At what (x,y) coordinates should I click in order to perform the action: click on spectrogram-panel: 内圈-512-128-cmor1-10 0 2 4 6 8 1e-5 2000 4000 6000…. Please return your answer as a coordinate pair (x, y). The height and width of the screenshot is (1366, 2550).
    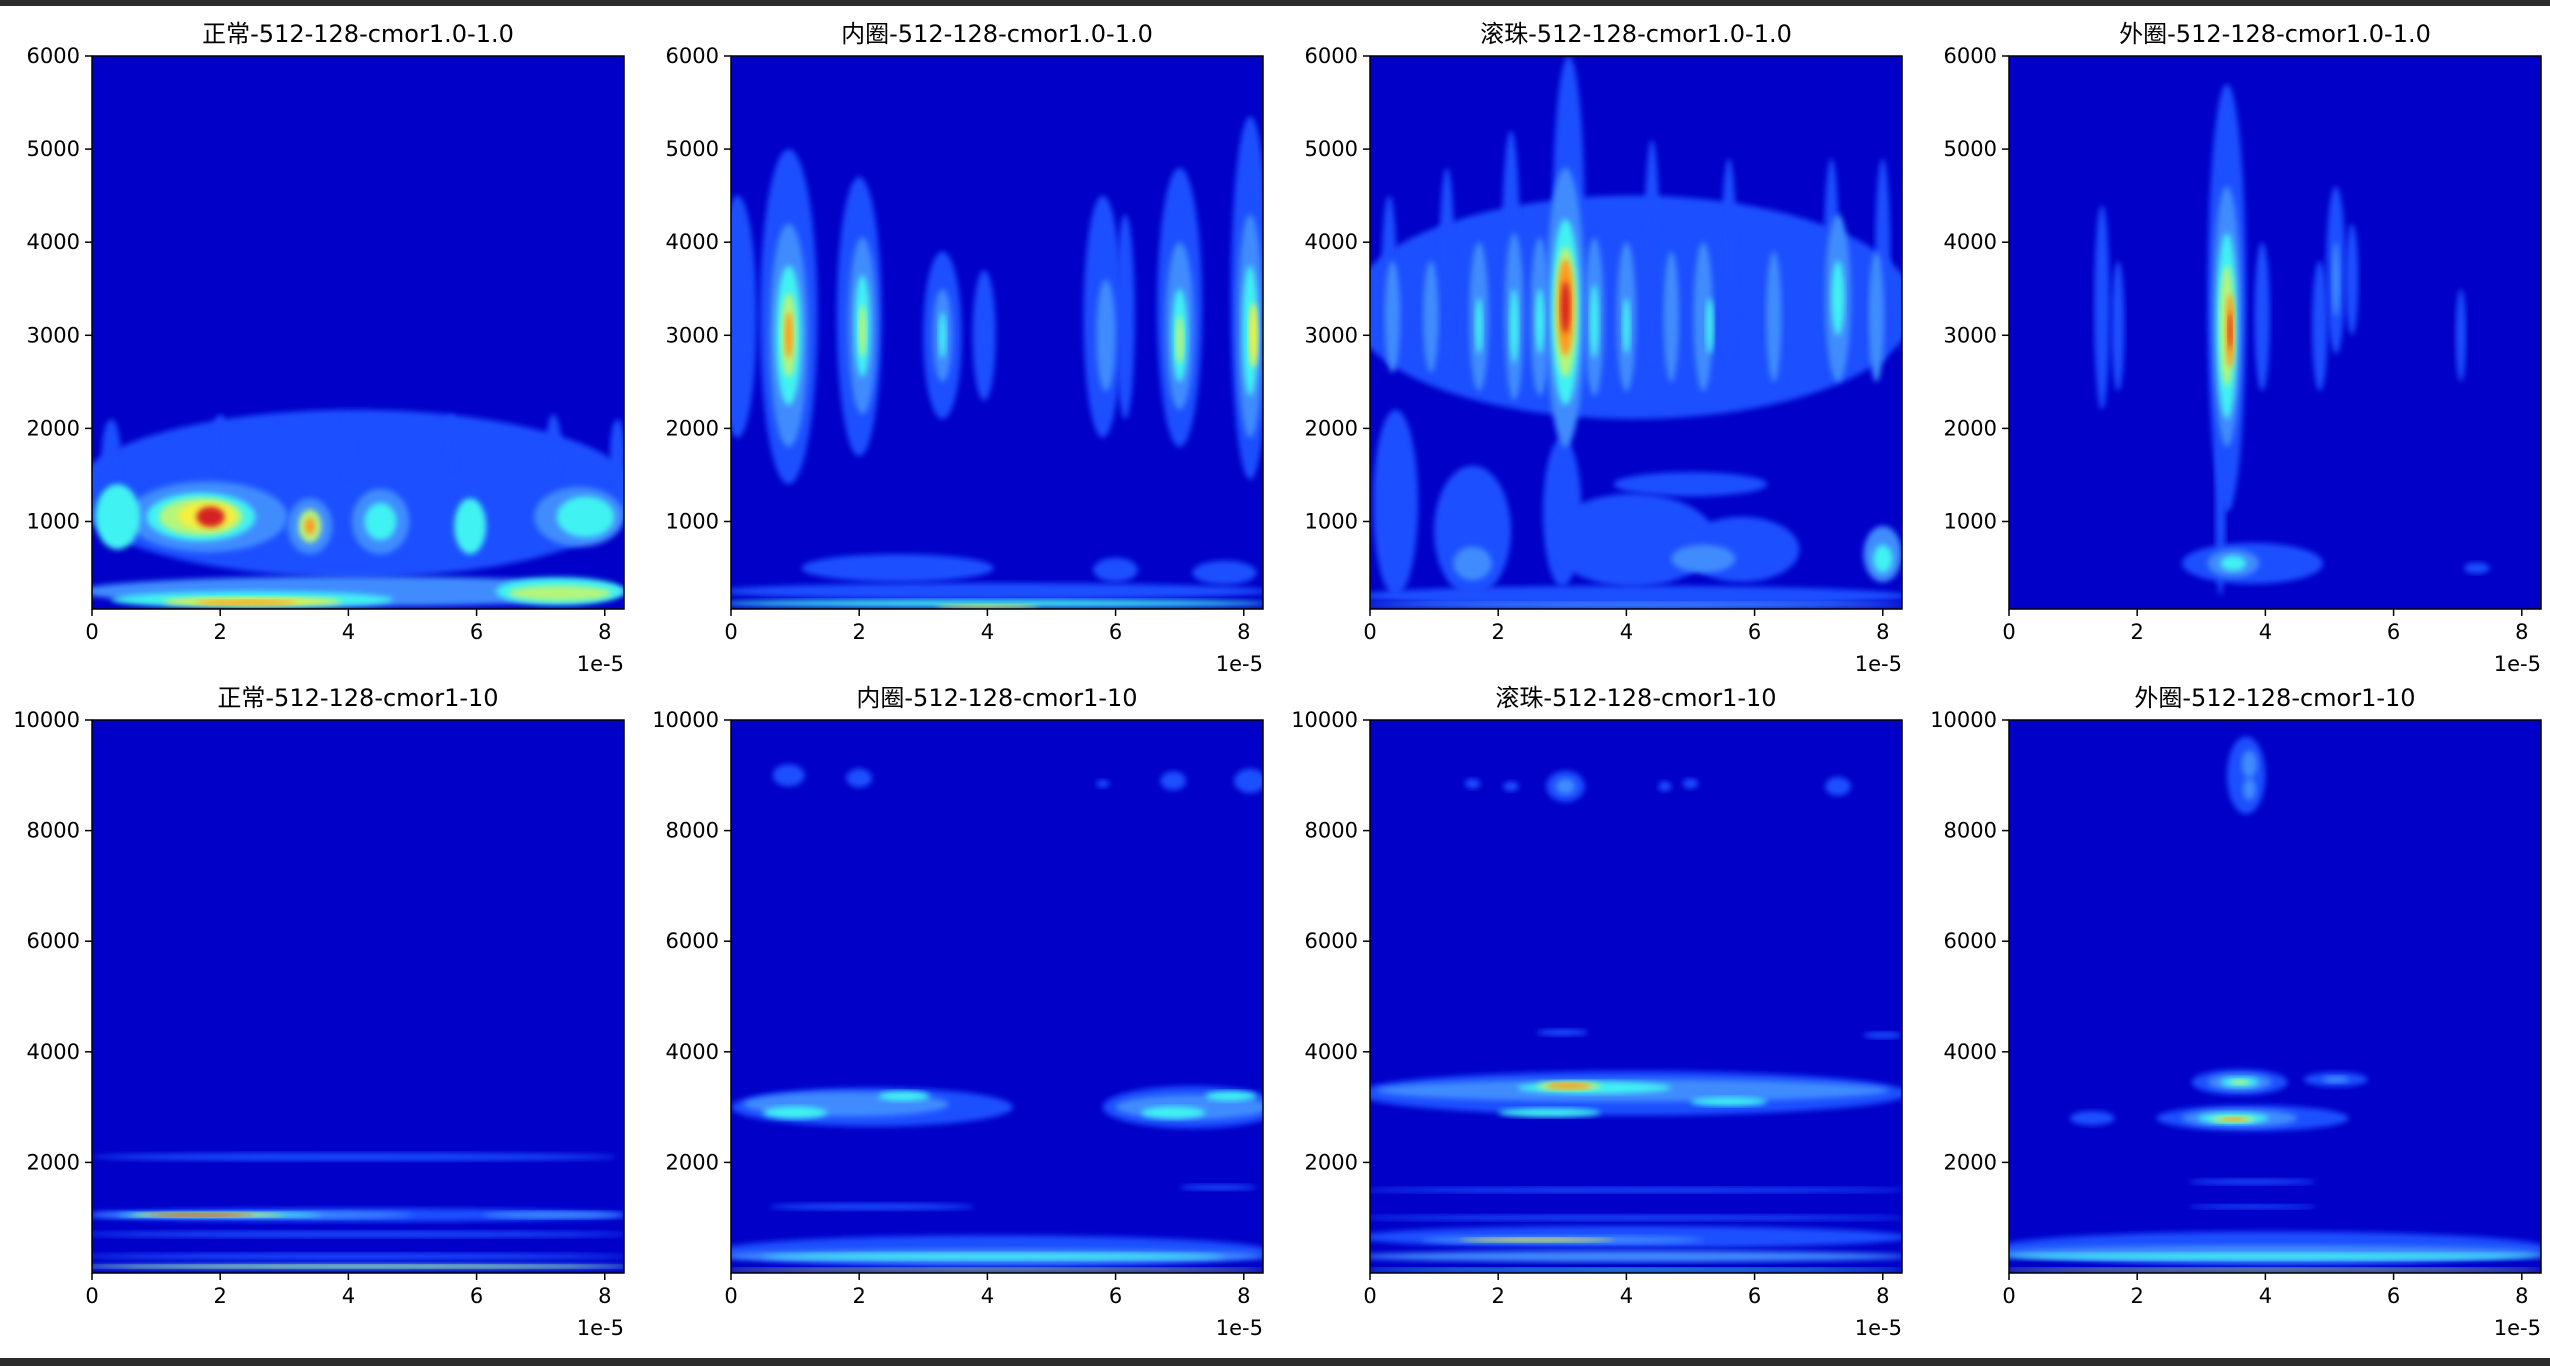
    Looking at the image, I should click on (958, 1012).